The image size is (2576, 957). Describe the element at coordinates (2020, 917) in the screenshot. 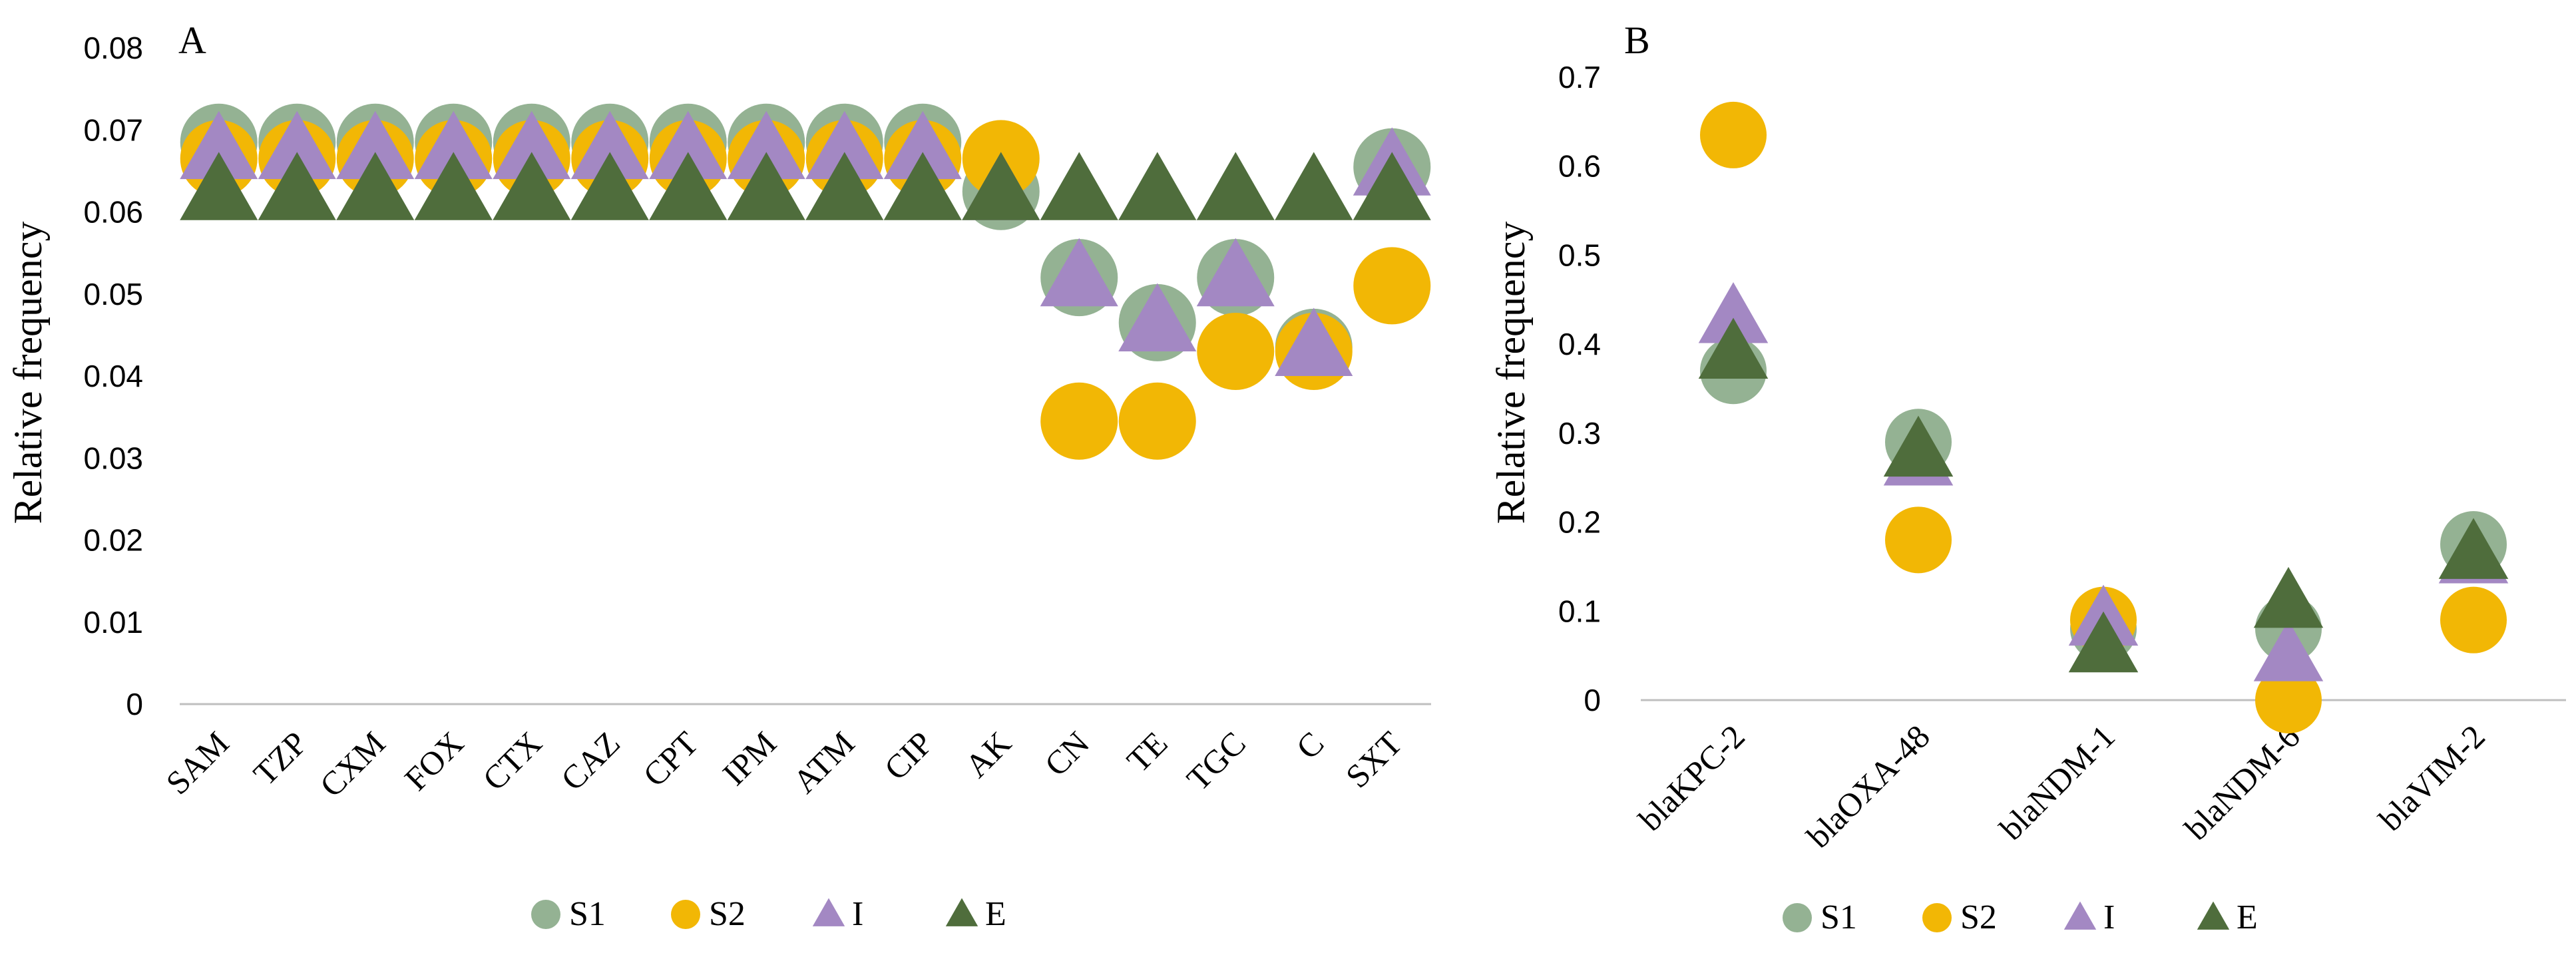

I see `panel-b-legend: S1 S2 I E` at that location.